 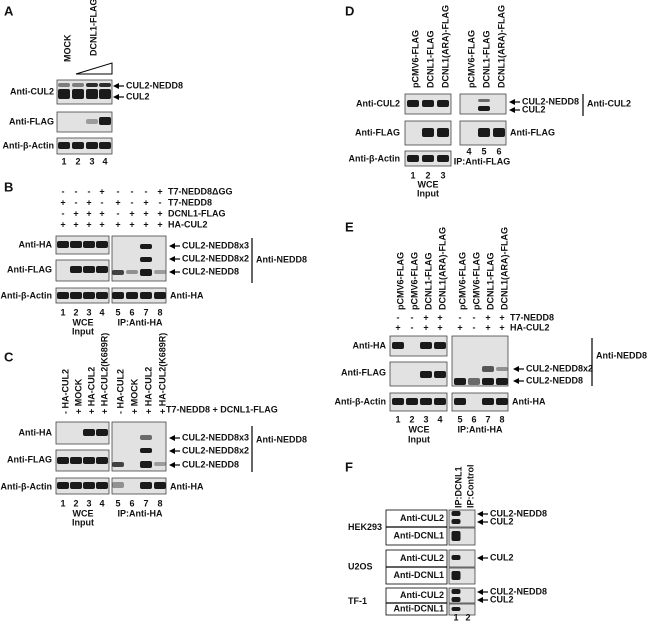 What do you see at coordinates (32, 91) in the screenshot?
I see `label: Anti-CUL2` at bounding box center [32, 91].